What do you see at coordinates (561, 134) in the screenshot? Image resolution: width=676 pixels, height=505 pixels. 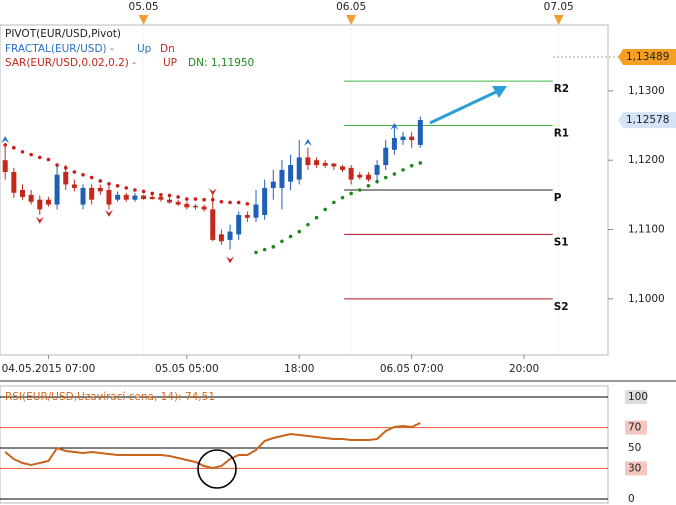 I see `pivot-label: R1` at bounding box center [561, 134].